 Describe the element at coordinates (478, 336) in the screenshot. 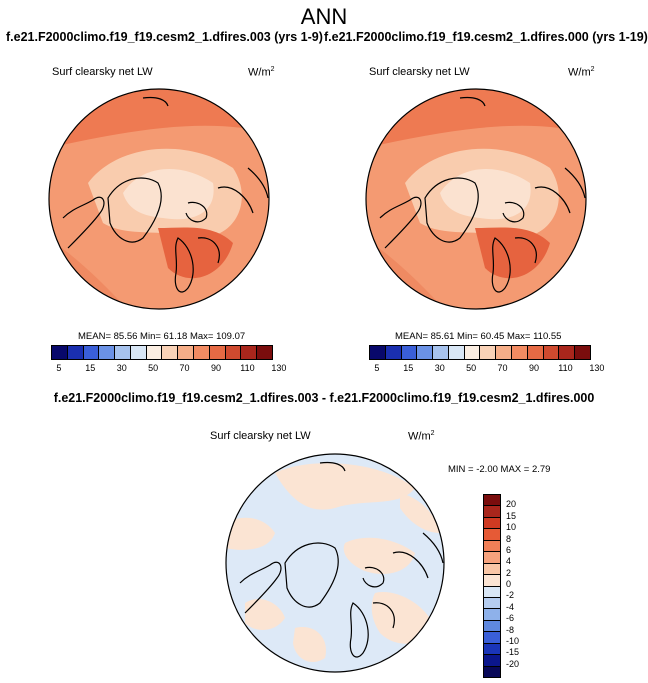

I see `right-stats: MEAN= 85.61 Min= 60.45 Max= 110.55` at that location.